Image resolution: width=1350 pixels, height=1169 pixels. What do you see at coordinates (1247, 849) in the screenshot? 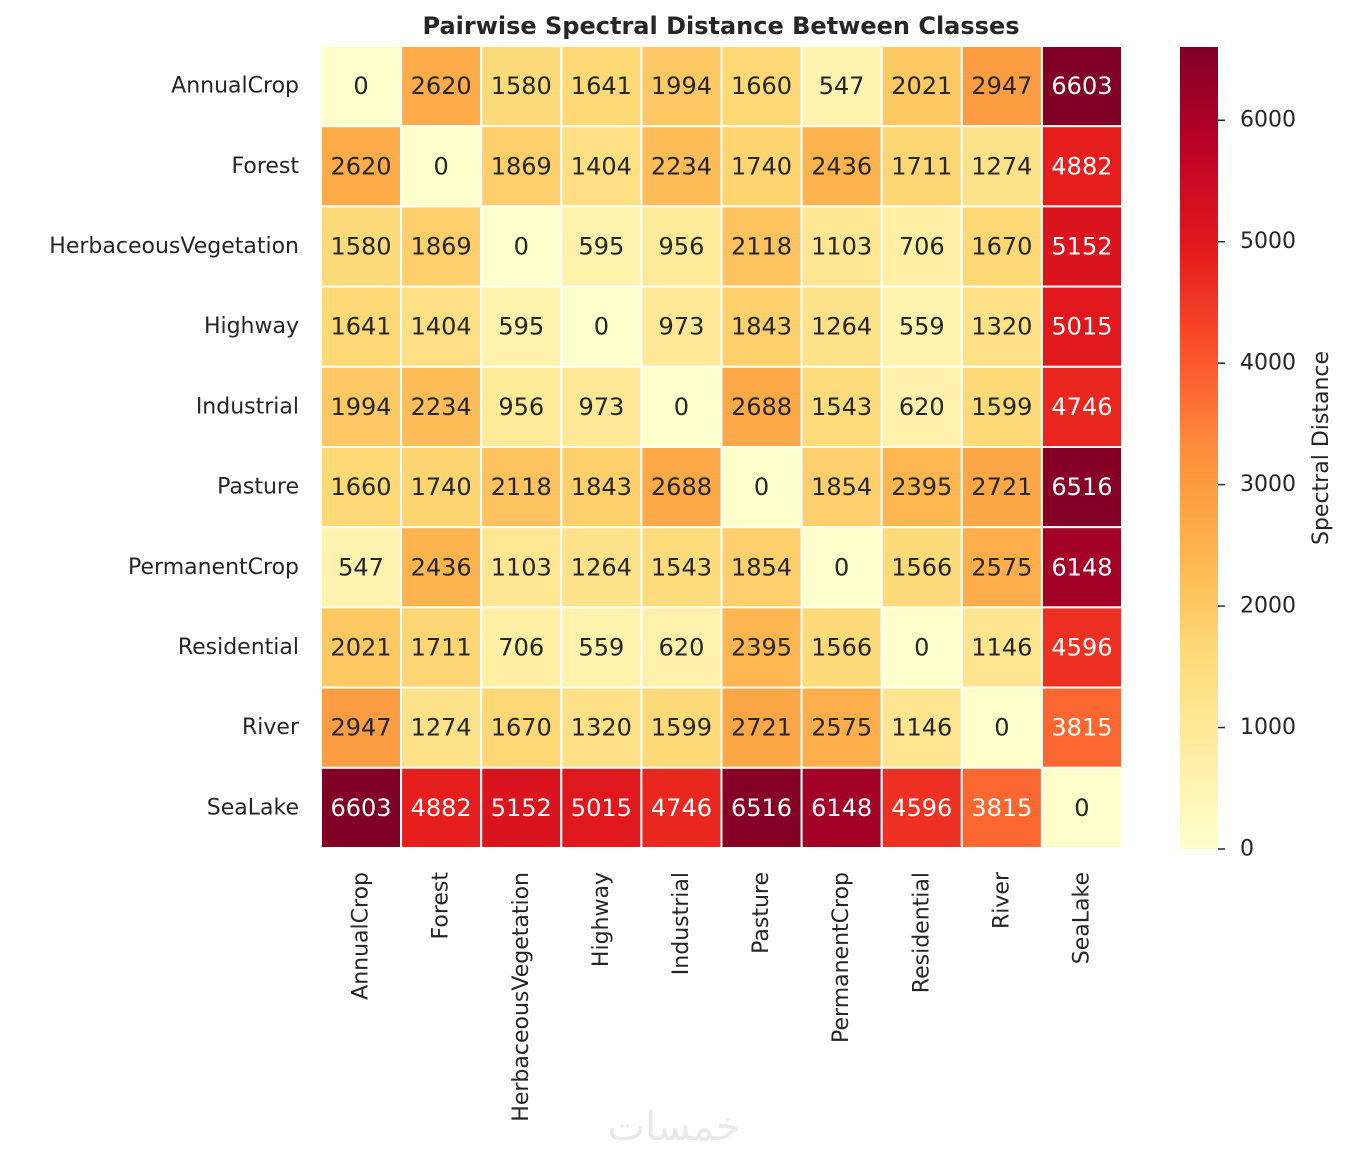
I see `colorbar-tick-label: 0` at bounding box center [1247, 849].